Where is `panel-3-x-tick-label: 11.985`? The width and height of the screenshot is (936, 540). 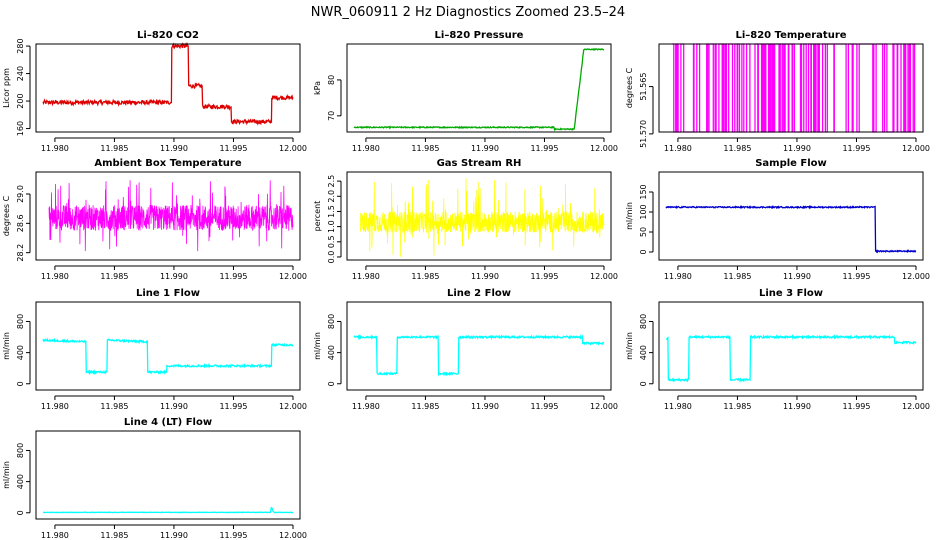 panel-3-x-tick-label: 11.985 is located at coordinates (737, 148).